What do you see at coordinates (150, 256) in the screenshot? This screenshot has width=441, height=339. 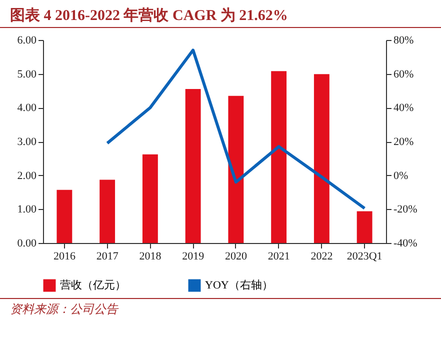 I see `x-tick-label: 2018` at bounding box center [150, 256].